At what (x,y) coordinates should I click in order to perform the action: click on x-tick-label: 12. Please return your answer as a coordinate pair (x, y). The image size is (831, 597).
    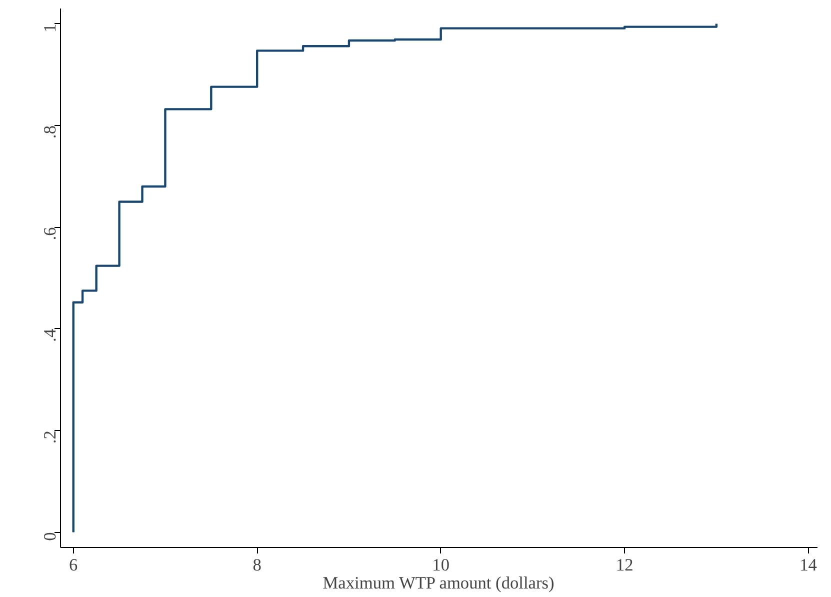
    Looking at the image, I should click on (625, 565).